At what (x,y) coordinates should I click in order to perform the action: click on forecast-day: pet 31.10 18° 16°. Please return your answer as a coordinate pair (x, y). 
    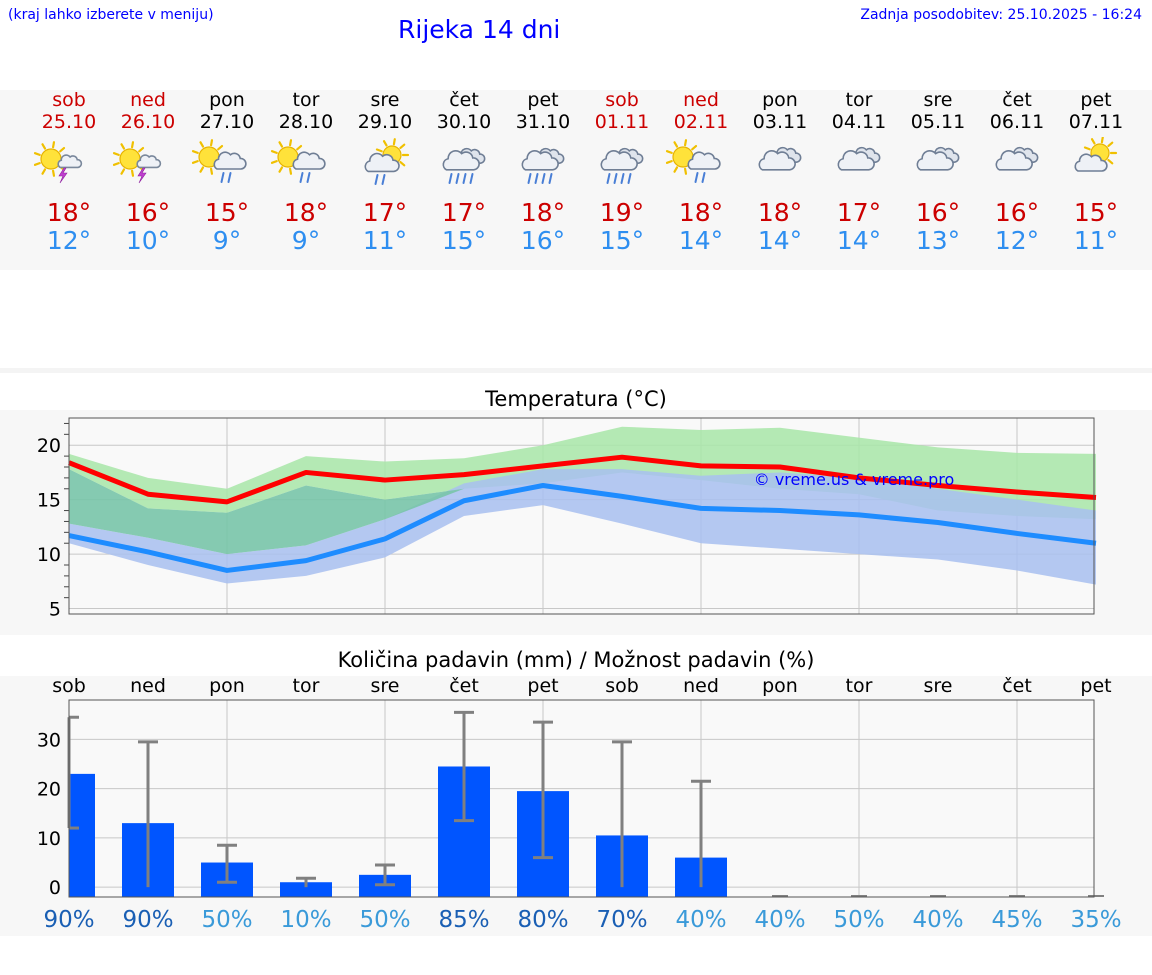
    Looking at the image, I should click on (543, 172).